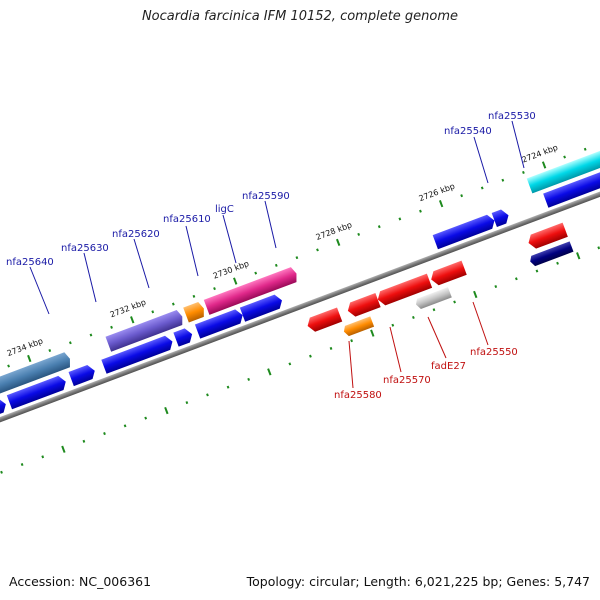 This screenshot has width=600, height=600. I want to click on feature-arrow-steelblue, so click(36, 382).